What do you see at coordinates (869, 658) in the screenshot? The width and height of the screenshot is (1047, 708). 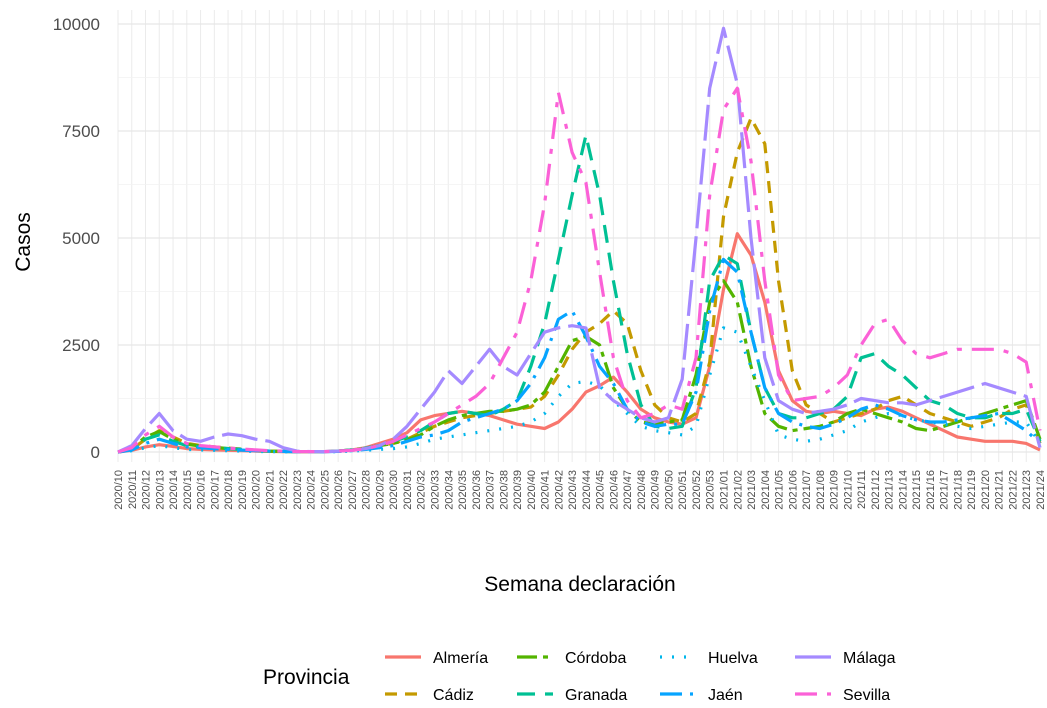 I see `legend-label: Málaga` at bounding box center [869, 658].